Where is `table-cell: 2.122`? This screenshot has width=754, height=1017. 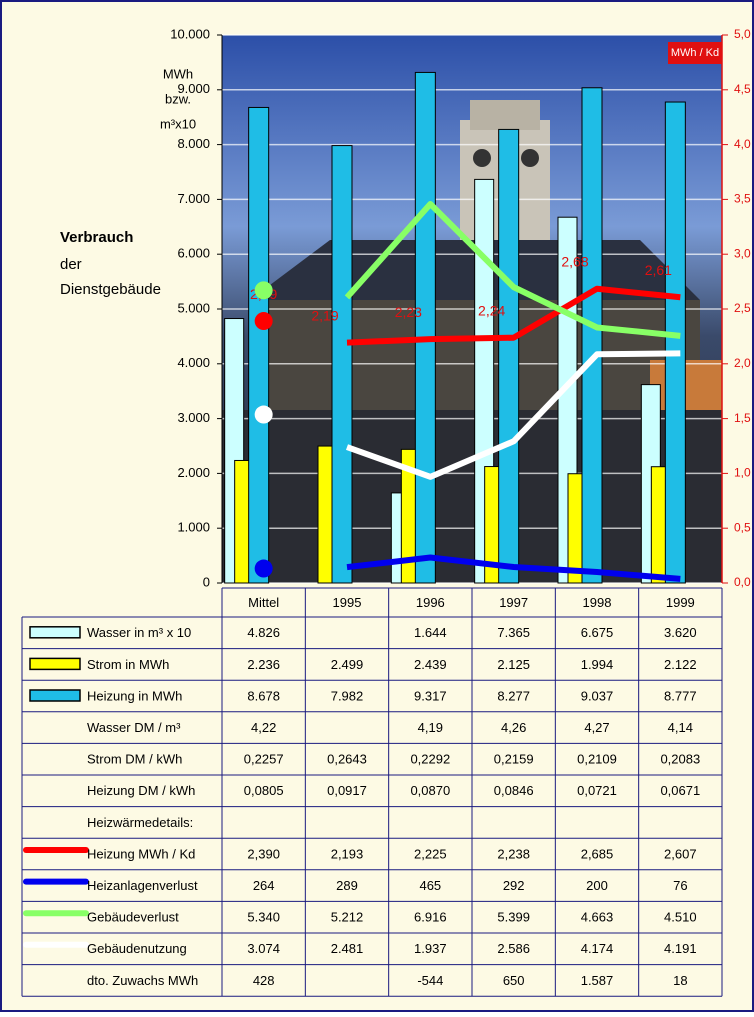 table-cell: 2.122 is located at coordinates (680, 664).